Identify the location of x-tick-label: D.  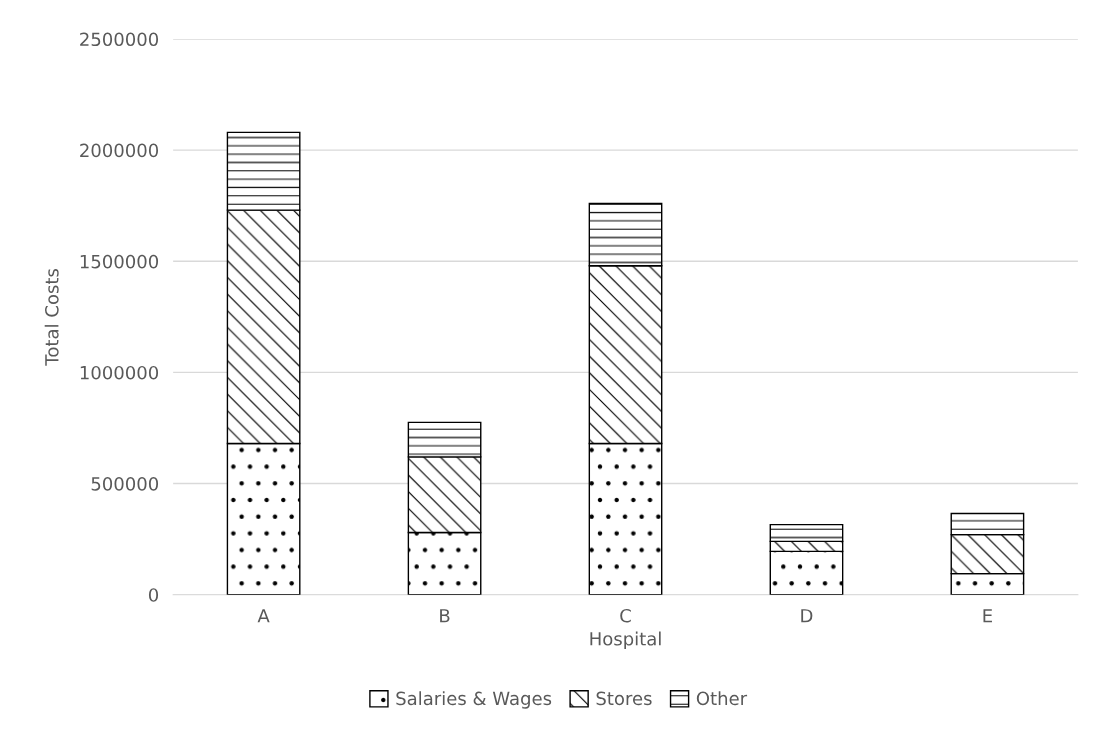
(807, 616).